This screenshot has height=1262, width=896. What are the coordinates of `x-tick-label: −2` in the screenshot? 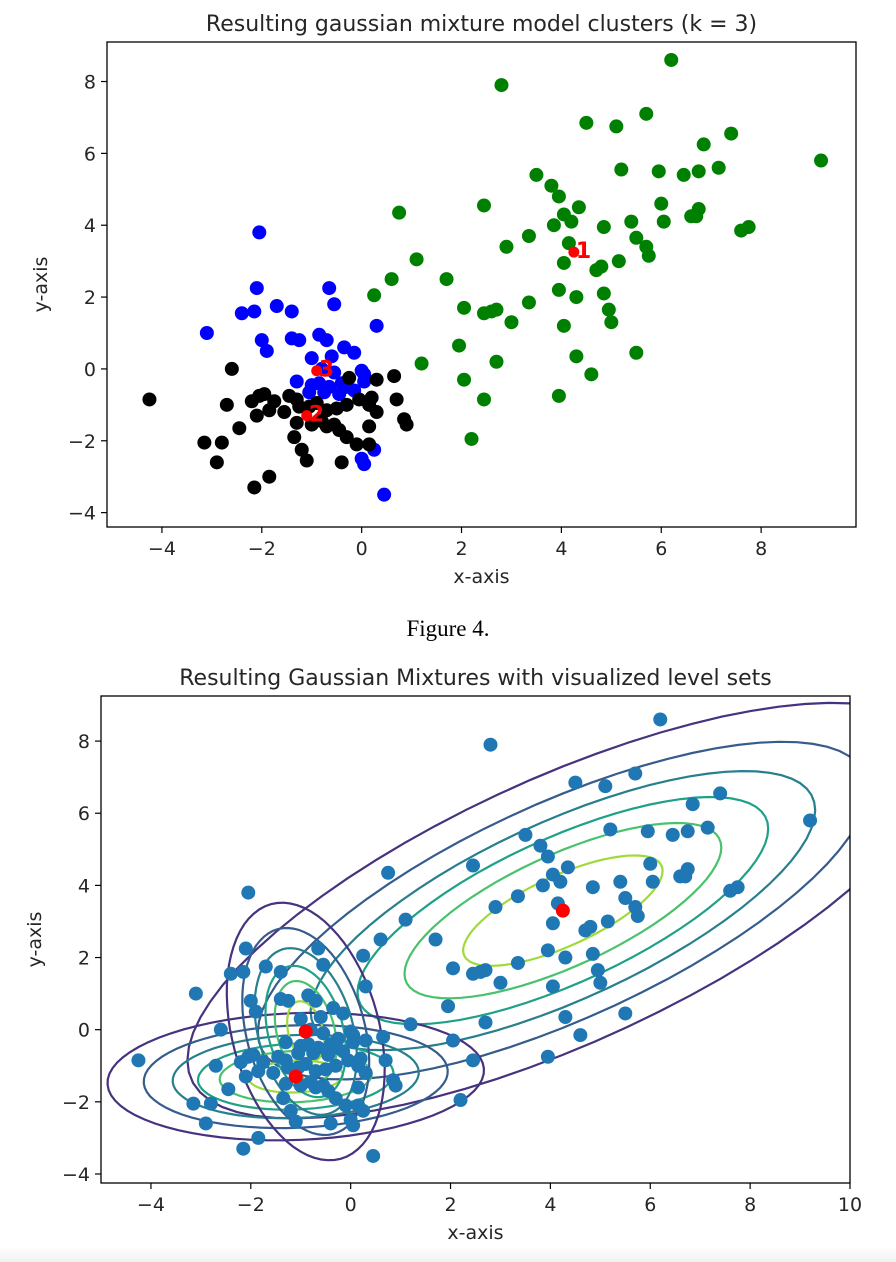 It's located at (251, 1205).